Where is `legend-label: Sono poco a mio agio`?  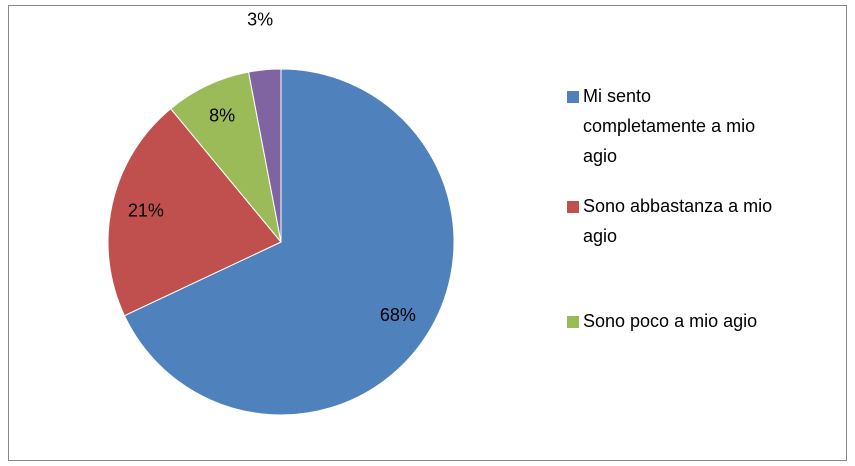
legend-label: Sono poco a mio agio is located at coordinates (670, 321).